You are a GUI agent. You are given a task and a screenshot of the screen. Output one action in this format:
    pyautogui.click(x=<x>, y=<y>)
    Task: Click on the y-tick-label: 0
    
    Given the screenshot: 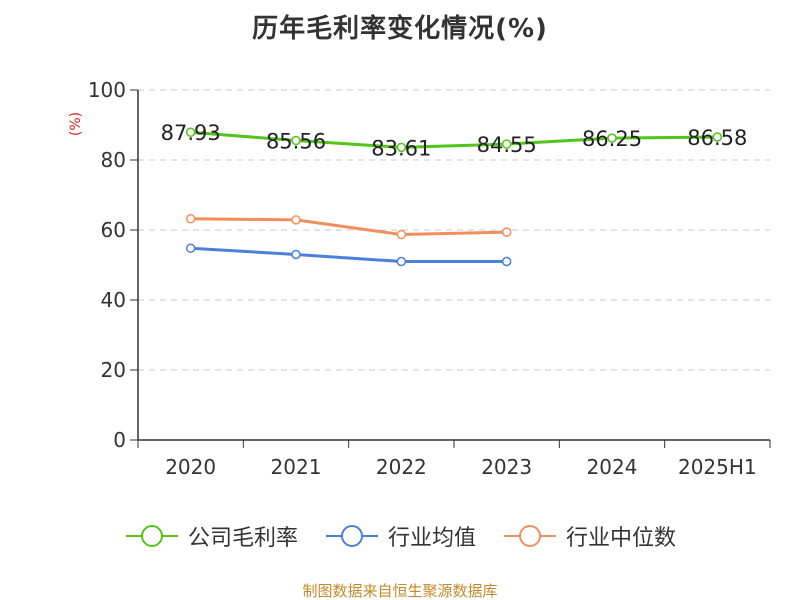 What is the action you would take?
    pyautogui.click(x=119, y=440)
    